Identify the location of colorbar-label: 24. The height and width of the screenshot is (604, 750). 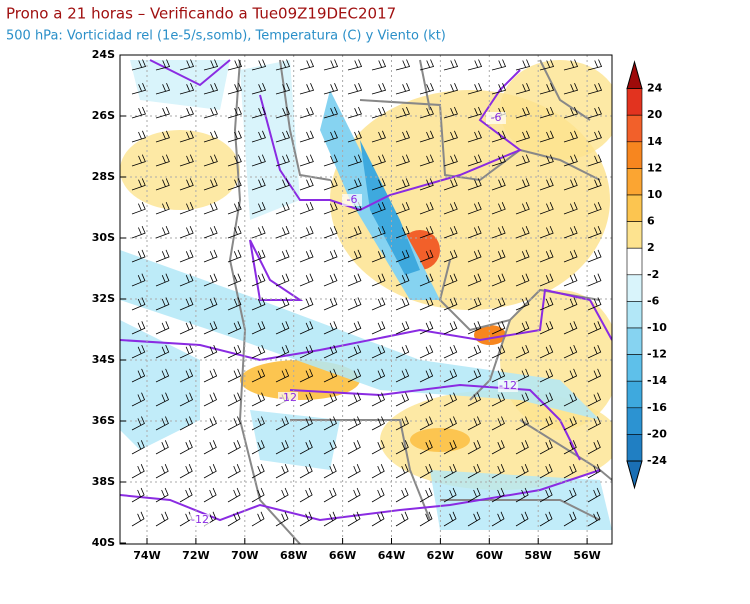
(655, 88).